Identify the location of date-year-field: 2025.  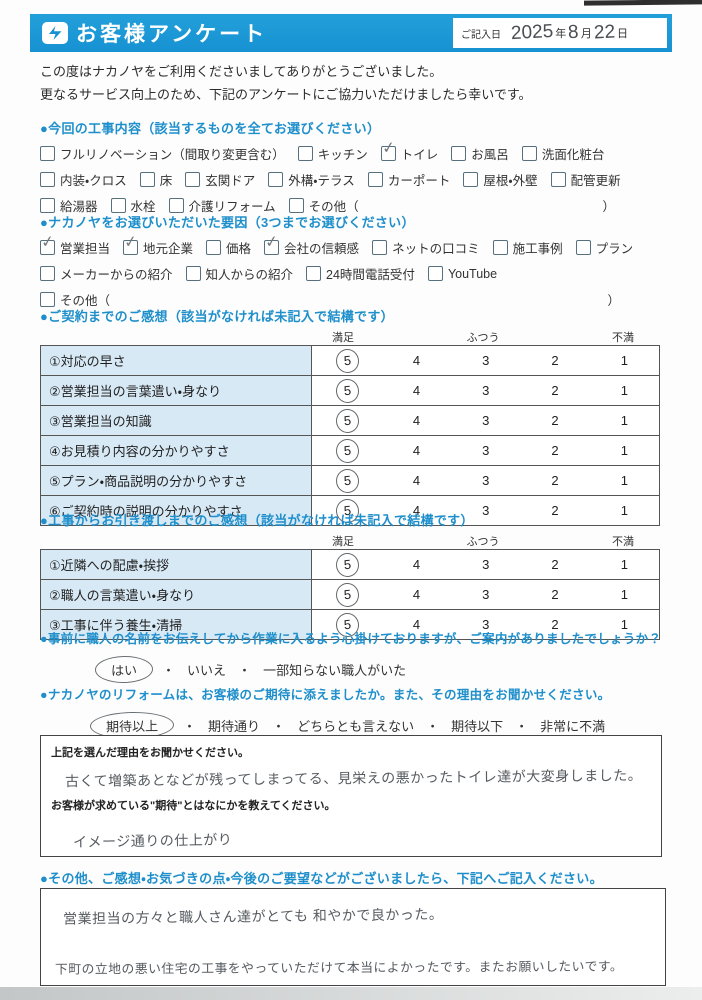
(532, 32).